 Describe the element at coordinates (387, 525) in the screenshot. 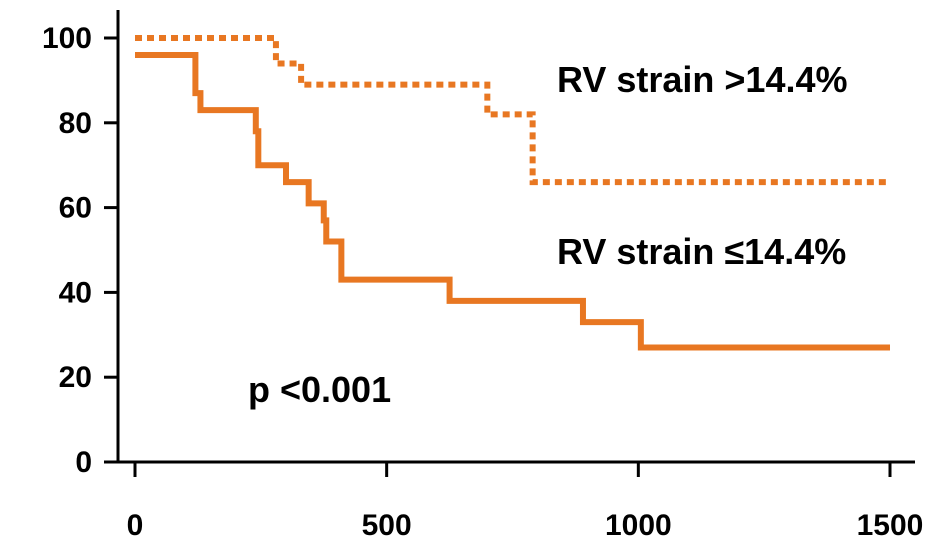

I see `x-tick-label: 500` at that location.